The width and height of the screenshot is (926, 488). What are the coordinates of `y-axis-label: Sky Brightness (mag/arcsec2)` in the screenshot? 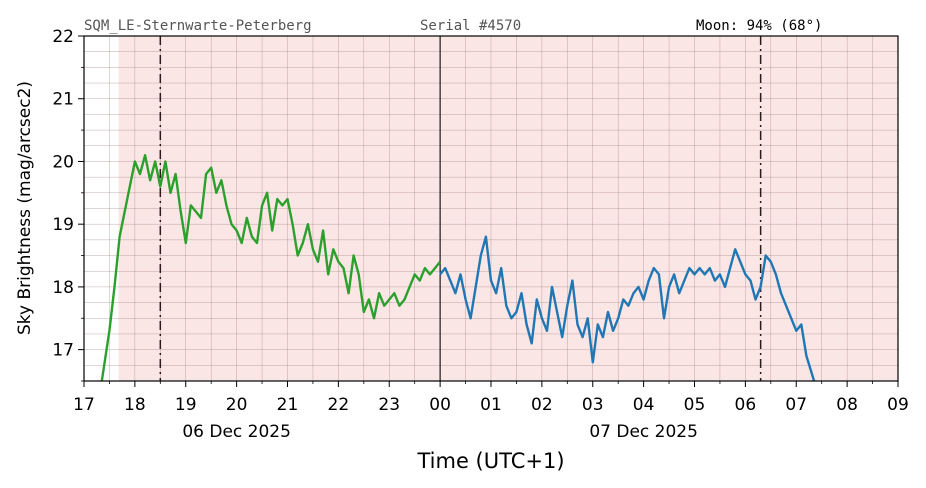 It's located at (25, 208).